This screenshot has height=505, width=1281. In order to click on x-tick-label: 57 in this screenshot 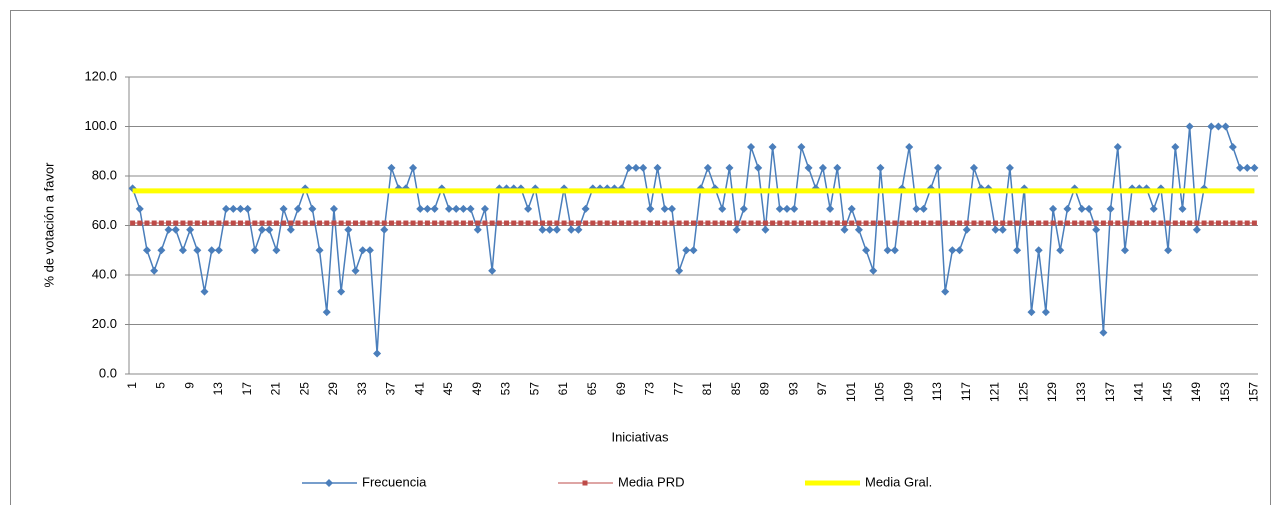, I will do `click(534, 389)`.